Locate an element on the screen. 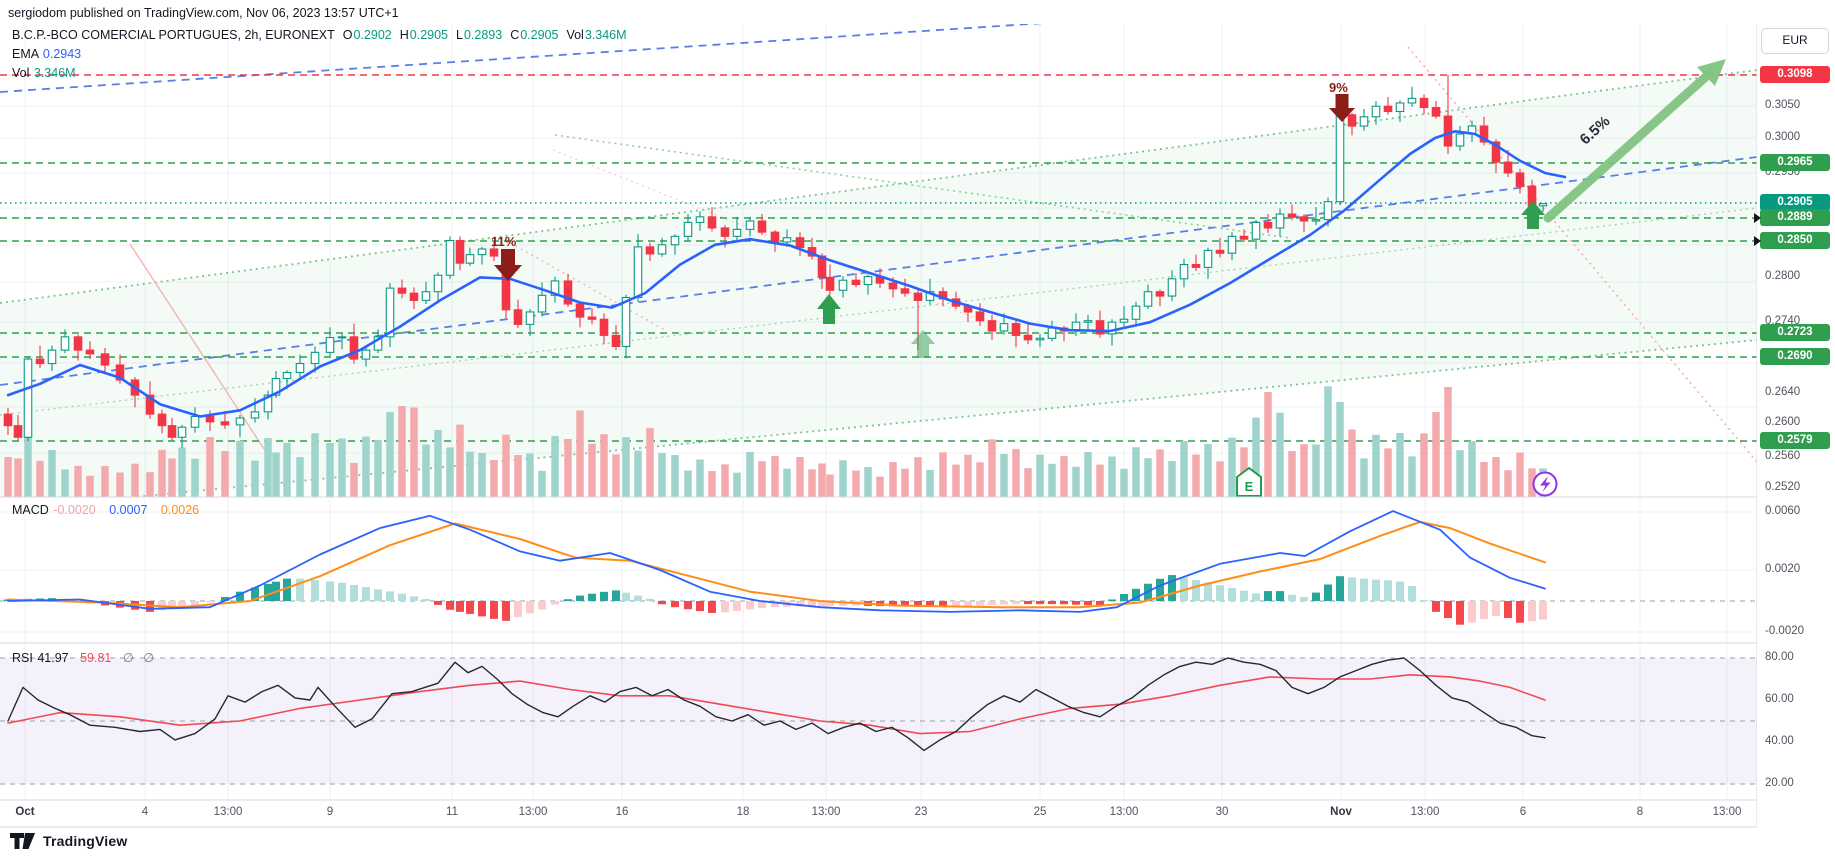  macd-legend: MACD -0.0020 0.0007 0.0026 is located at coordinates (105, 510).